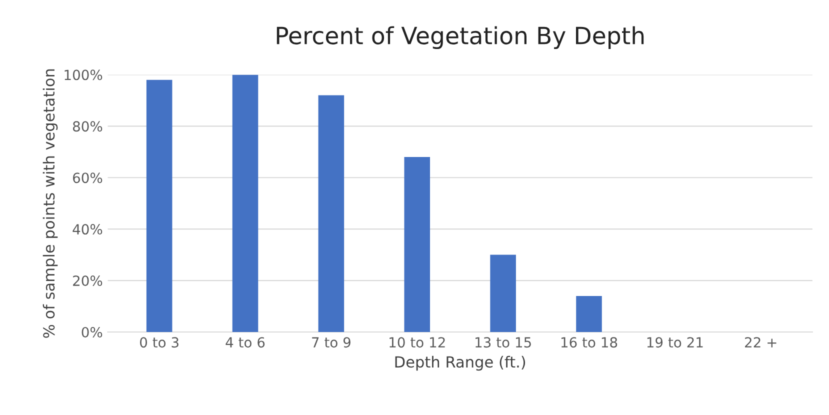 This screenshot has height=415, width=829. Describe the element at coordinates (159, 342) in the screenshot. I see `x-tick-label: 0 to 3` at that location.